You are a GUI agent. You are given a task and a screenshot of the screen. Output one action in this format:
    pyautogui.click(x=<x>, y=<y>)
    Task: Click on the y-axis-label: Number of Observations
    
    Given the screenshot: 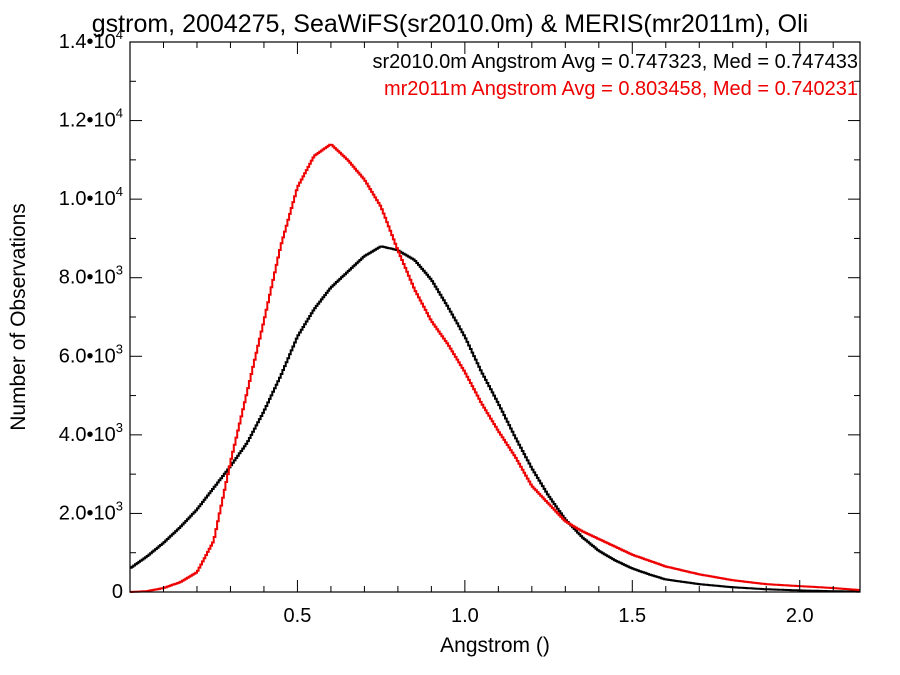 What is the action you would take?
    pyautogui.click(x=18, y=317)
    